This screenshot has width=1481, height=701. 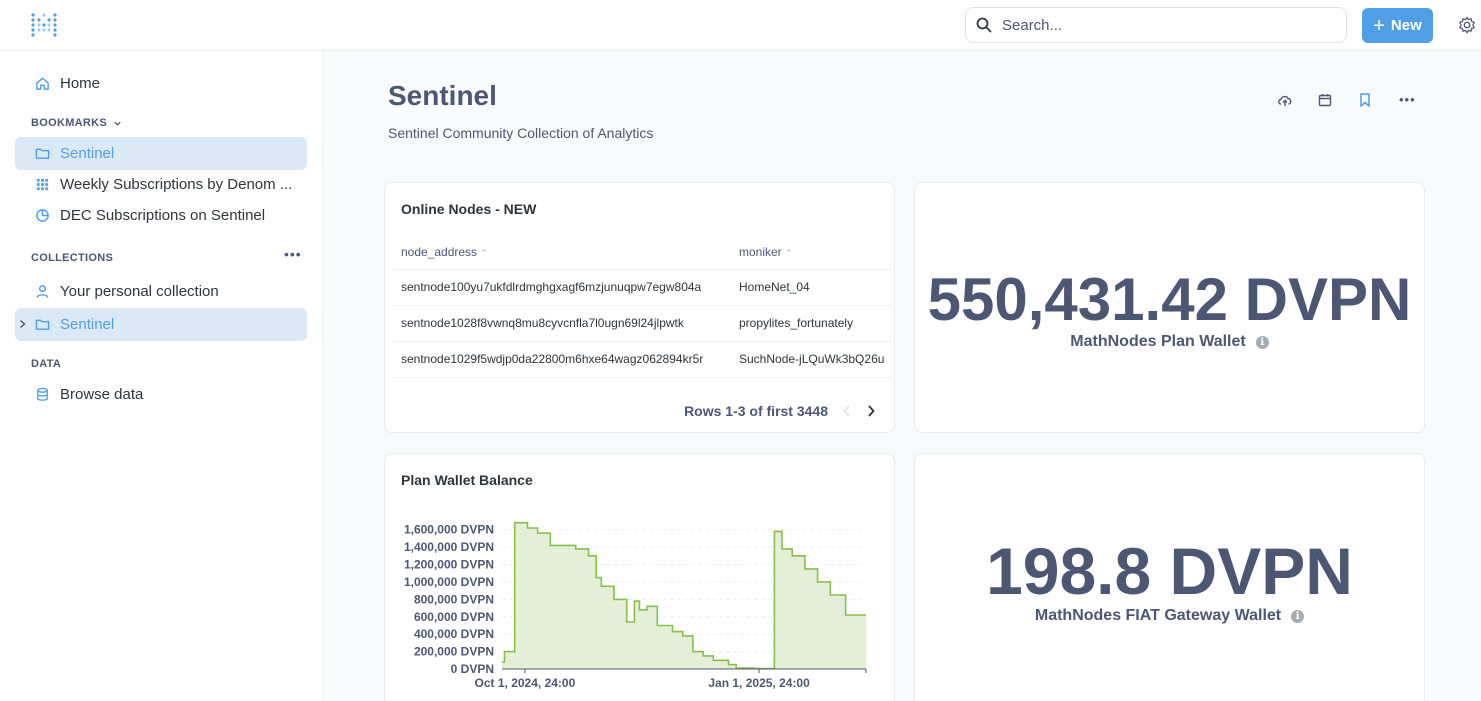 What do you see at coordinates (442, 95) in the screenshot?
I see `dashboard-title: Sentinel` at bounding box center [442, 95].